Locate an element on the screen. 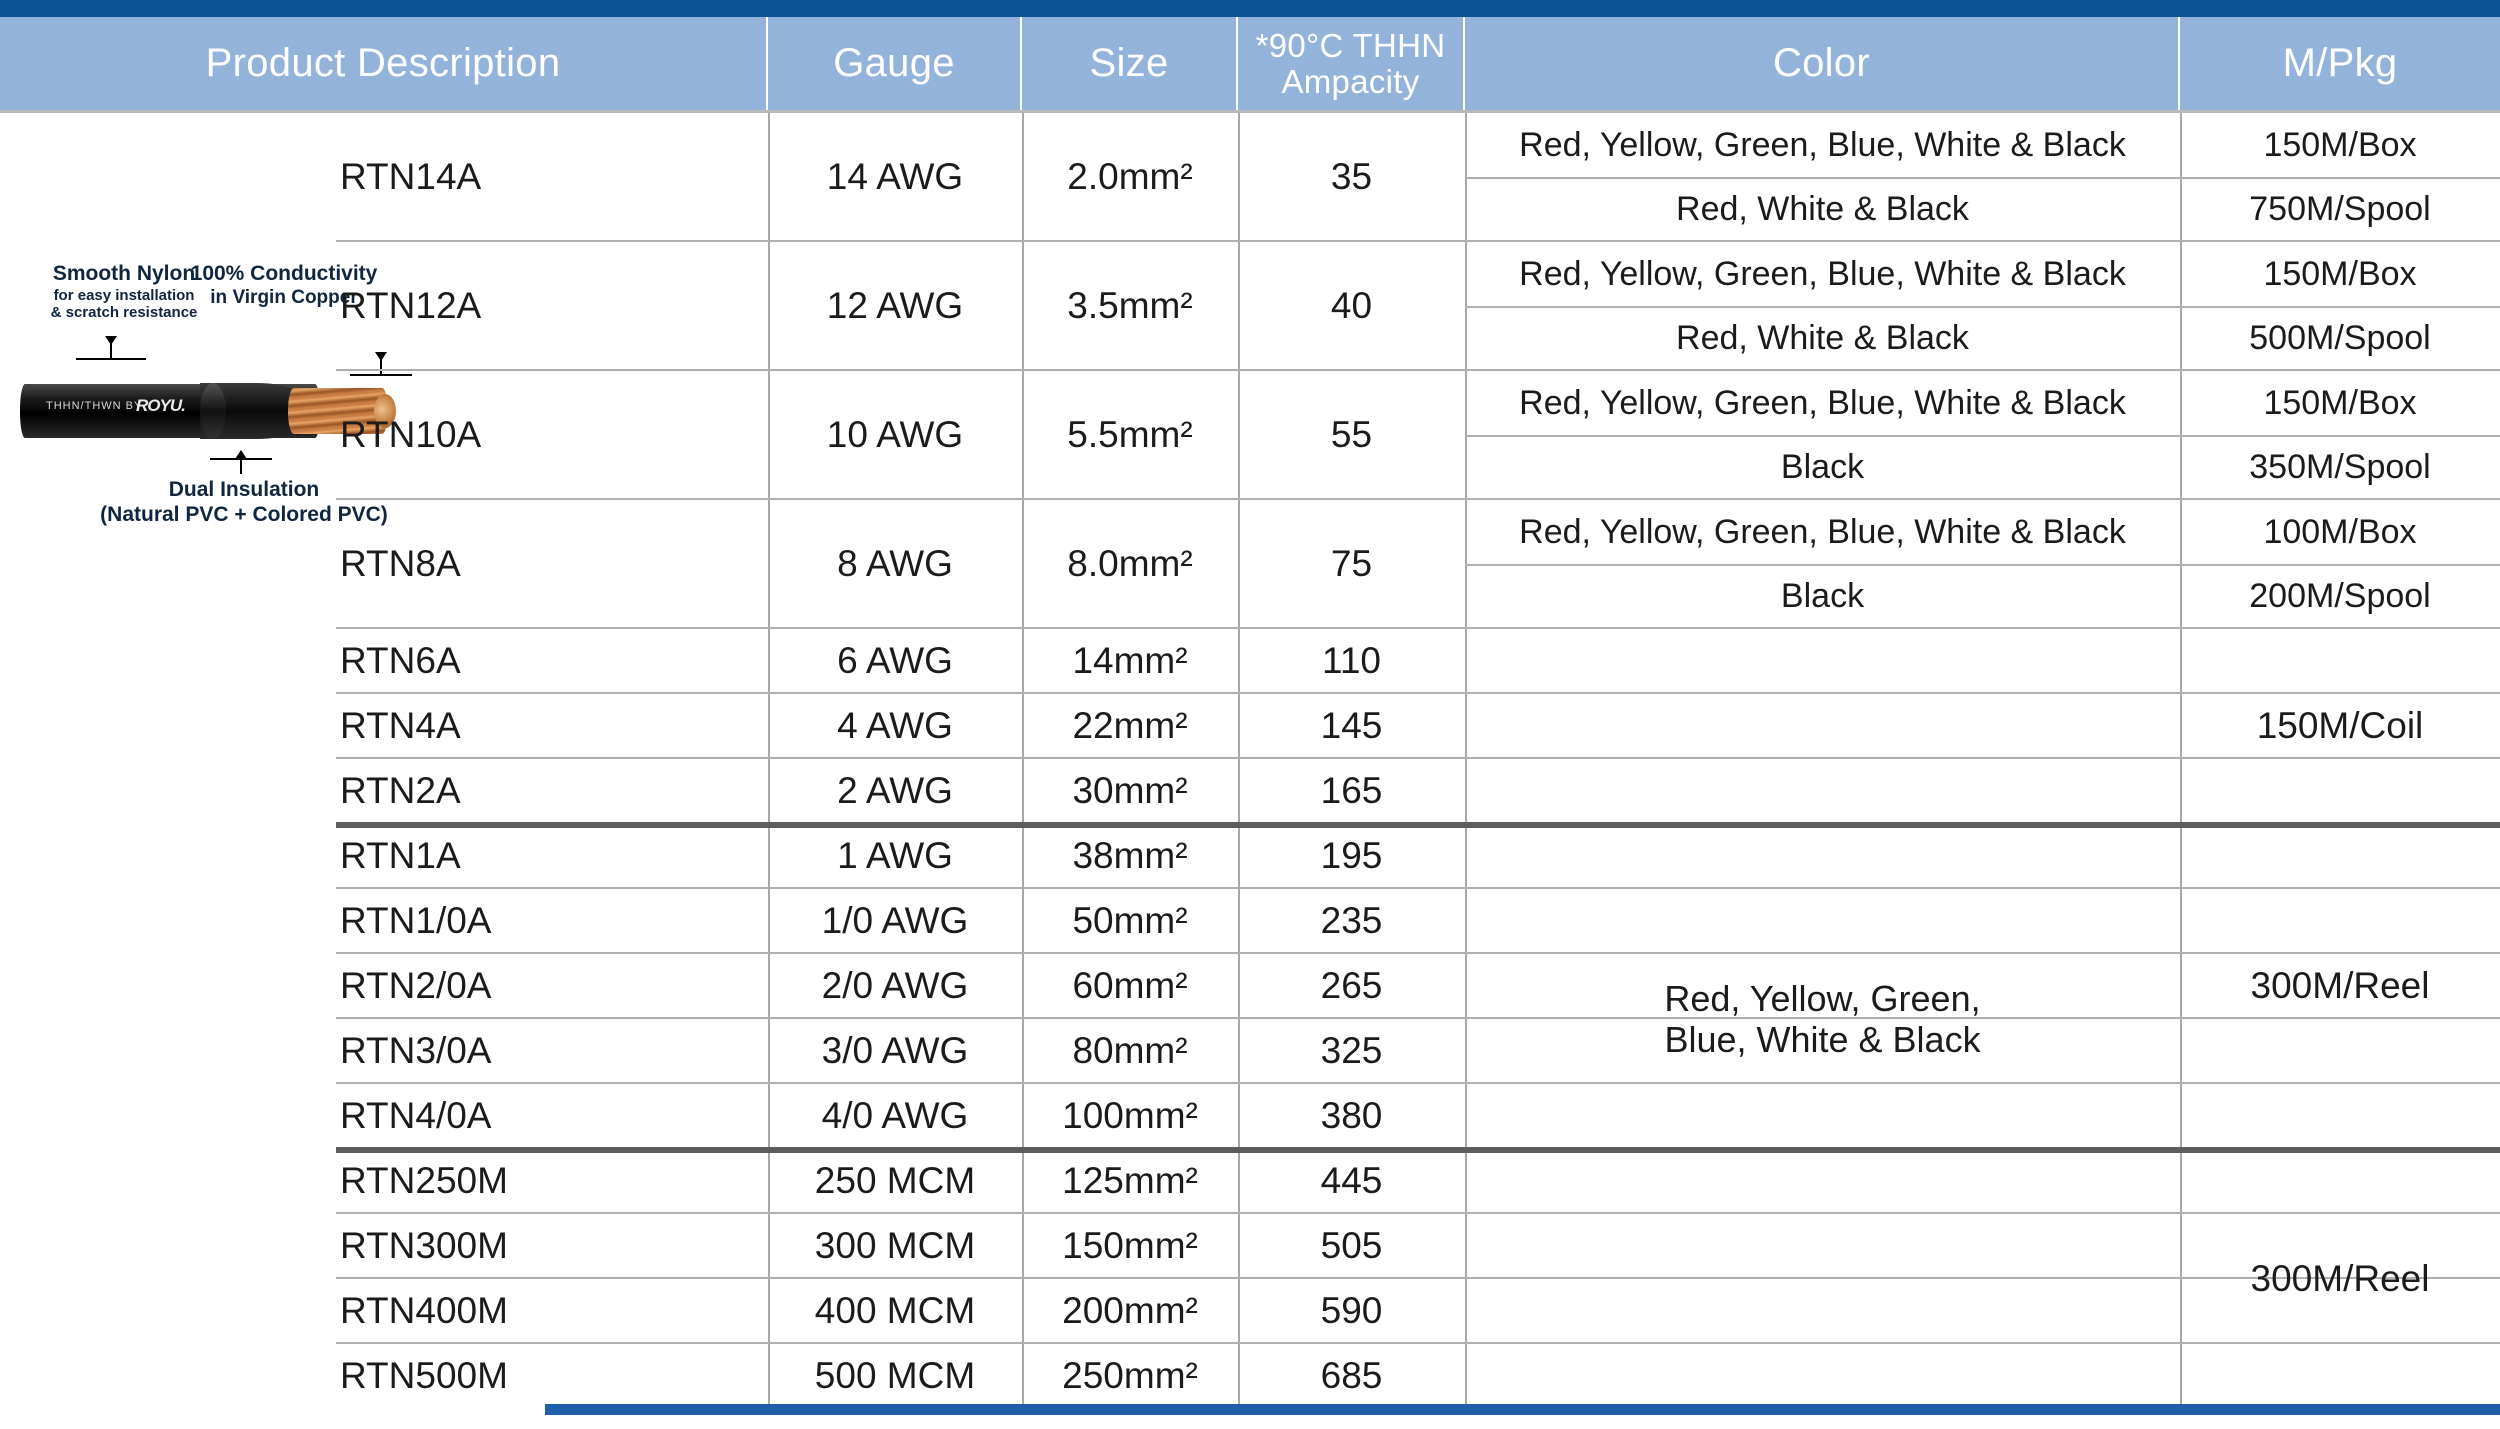  header-color: Color is located at coordinates (1822, 63).